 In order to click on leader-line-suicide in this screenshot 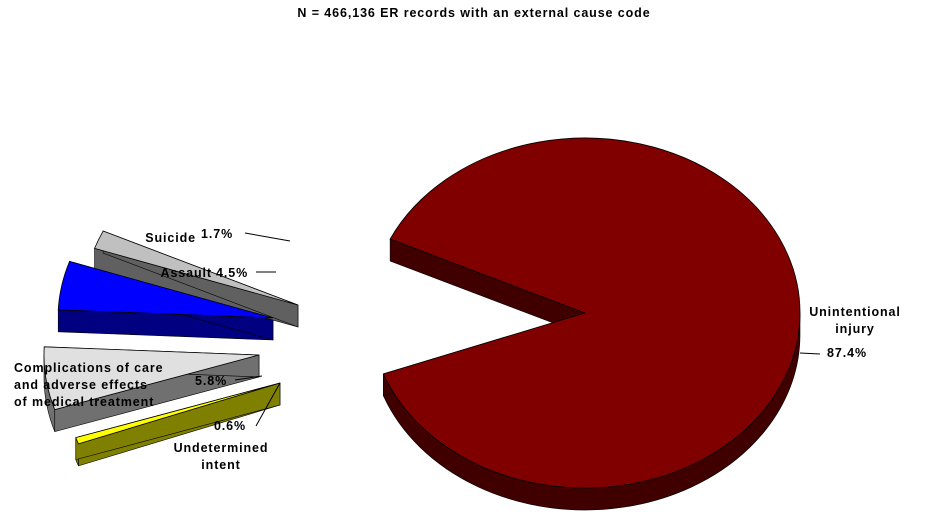, I will do `click(267, 237)`.